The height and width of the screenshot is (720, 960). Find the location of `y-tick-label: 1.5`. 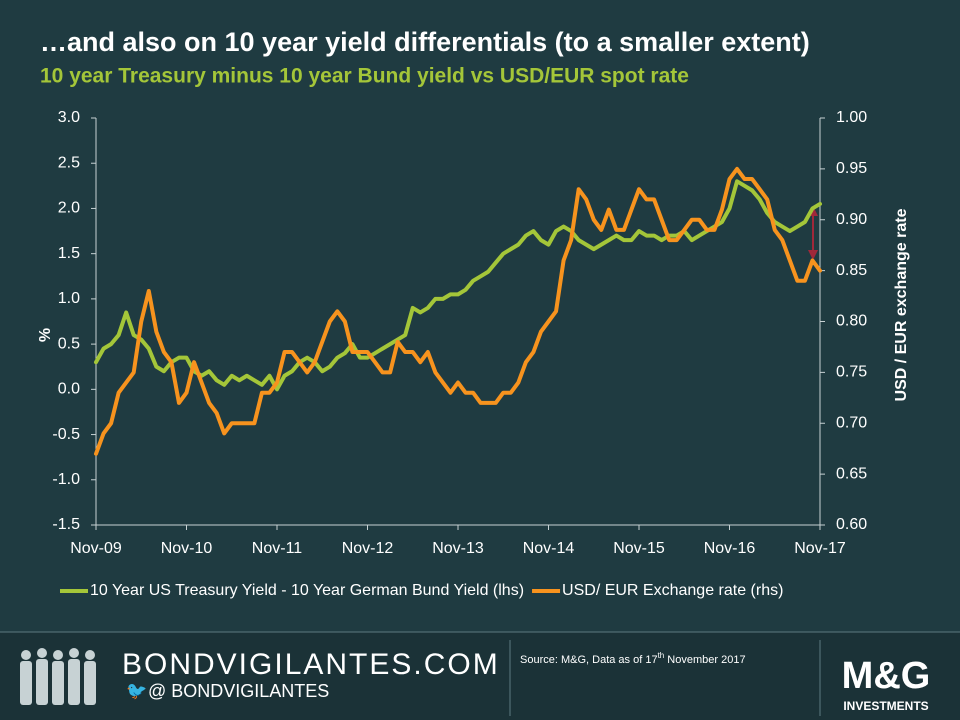

y-tick-label: 1.5 is located at coordinates (69, 253).